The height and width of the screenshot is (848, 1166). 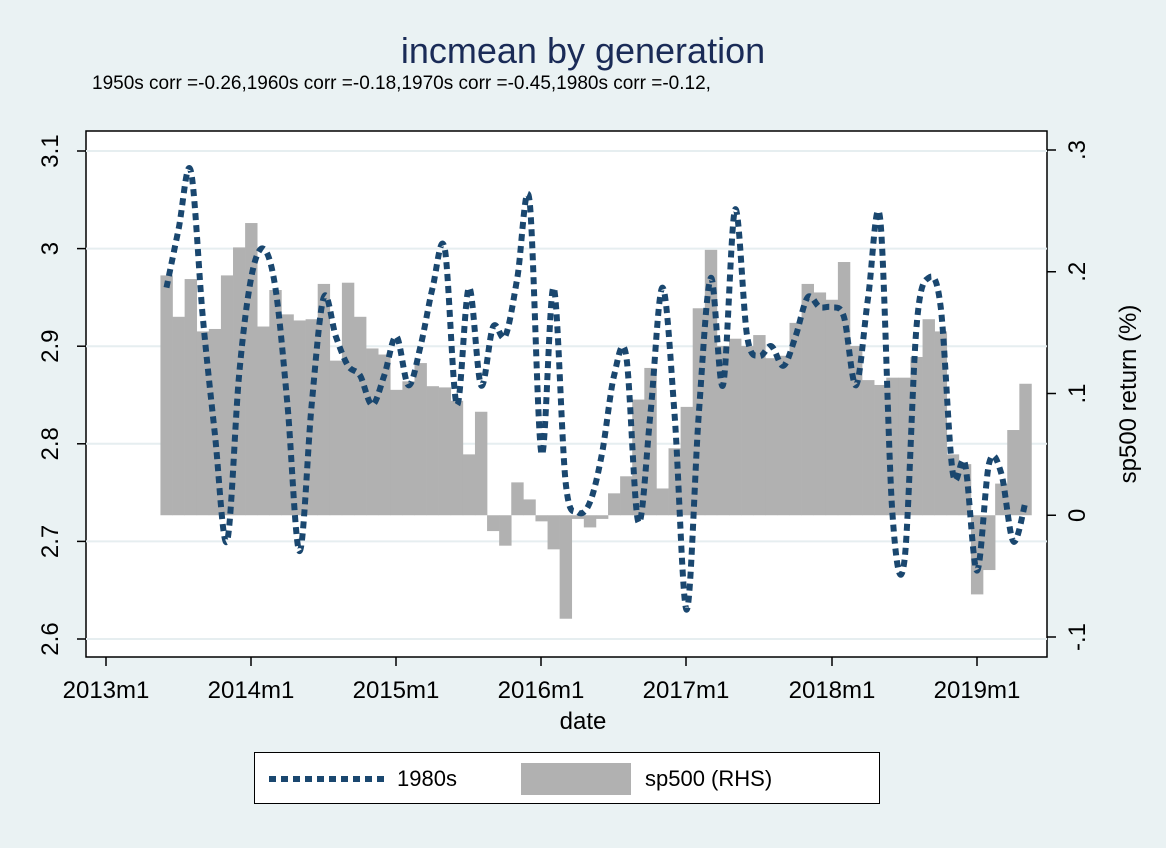 I want to click on sp500-bar-2017m2, so click(x=699, y=412).